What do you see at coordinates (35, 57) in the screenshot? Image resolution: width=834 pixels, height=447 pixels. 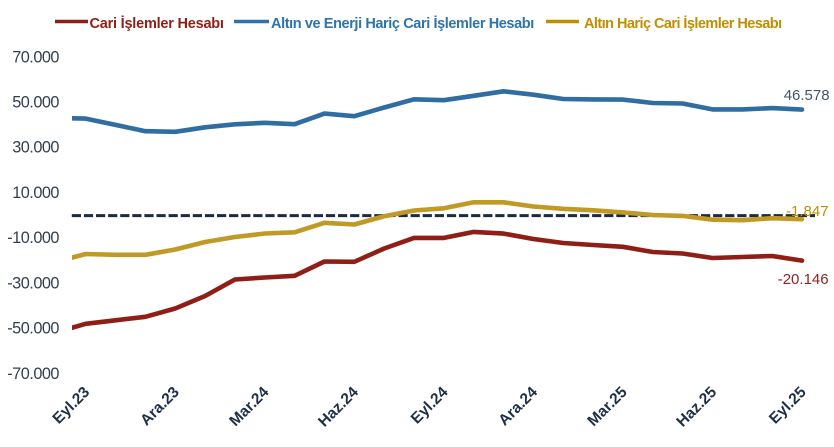 I see `svg-text: 70.000` at bounding box center [35, 57].